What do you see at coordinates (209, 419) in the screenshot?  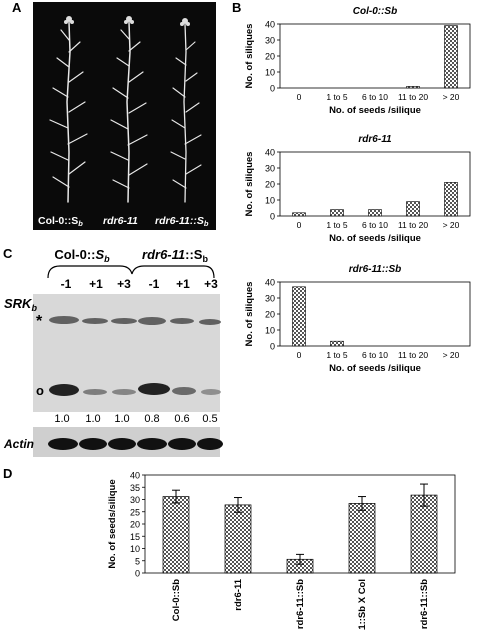 I see `ratio-value: 0.5` at bounding box center [209, 419].